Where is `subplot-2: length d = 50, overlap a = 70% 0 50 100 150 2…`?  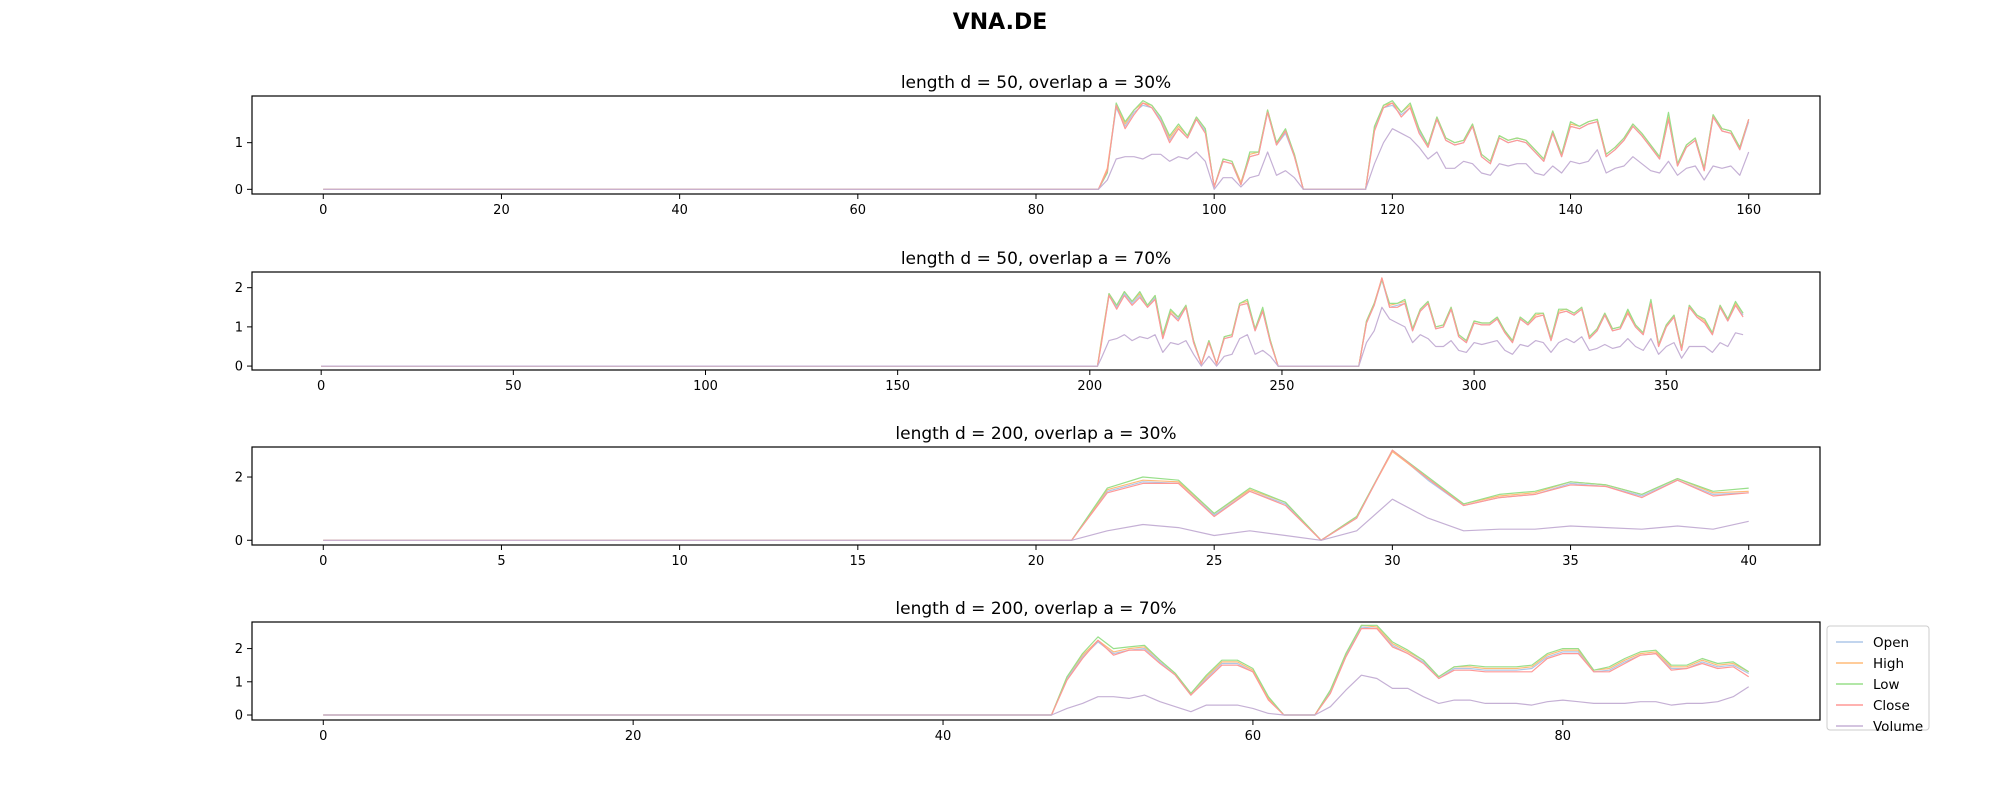 subplot-2: length d = 50, overlap a = 70% 0 50 100 150 2… is located at coordinates (1028, 321).